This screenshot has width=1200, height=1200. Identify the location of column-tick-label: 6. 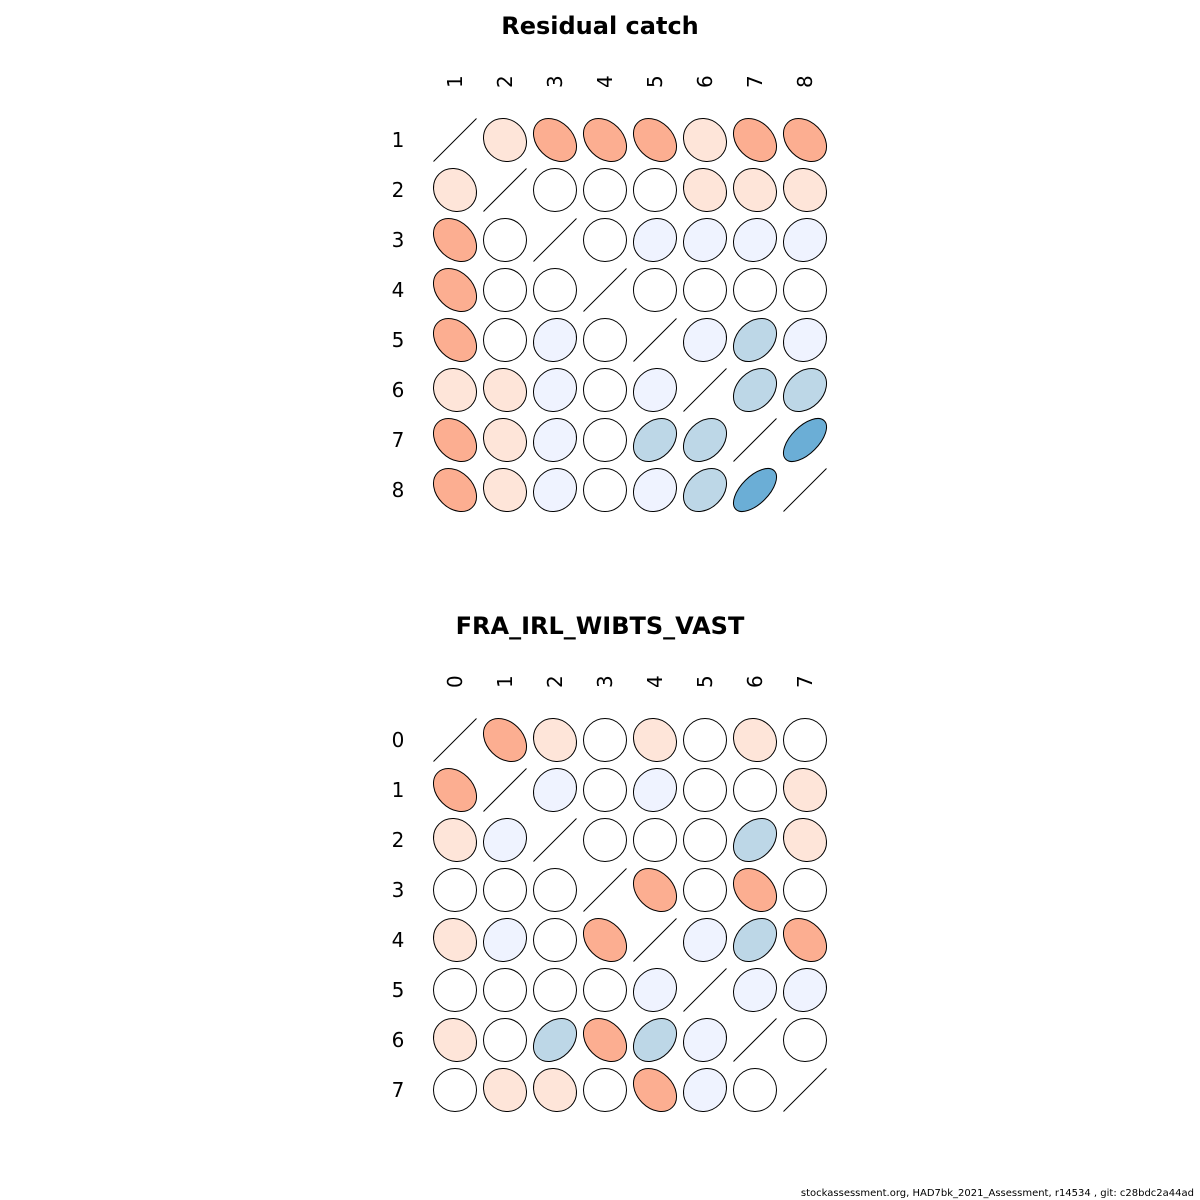
(705, 81).